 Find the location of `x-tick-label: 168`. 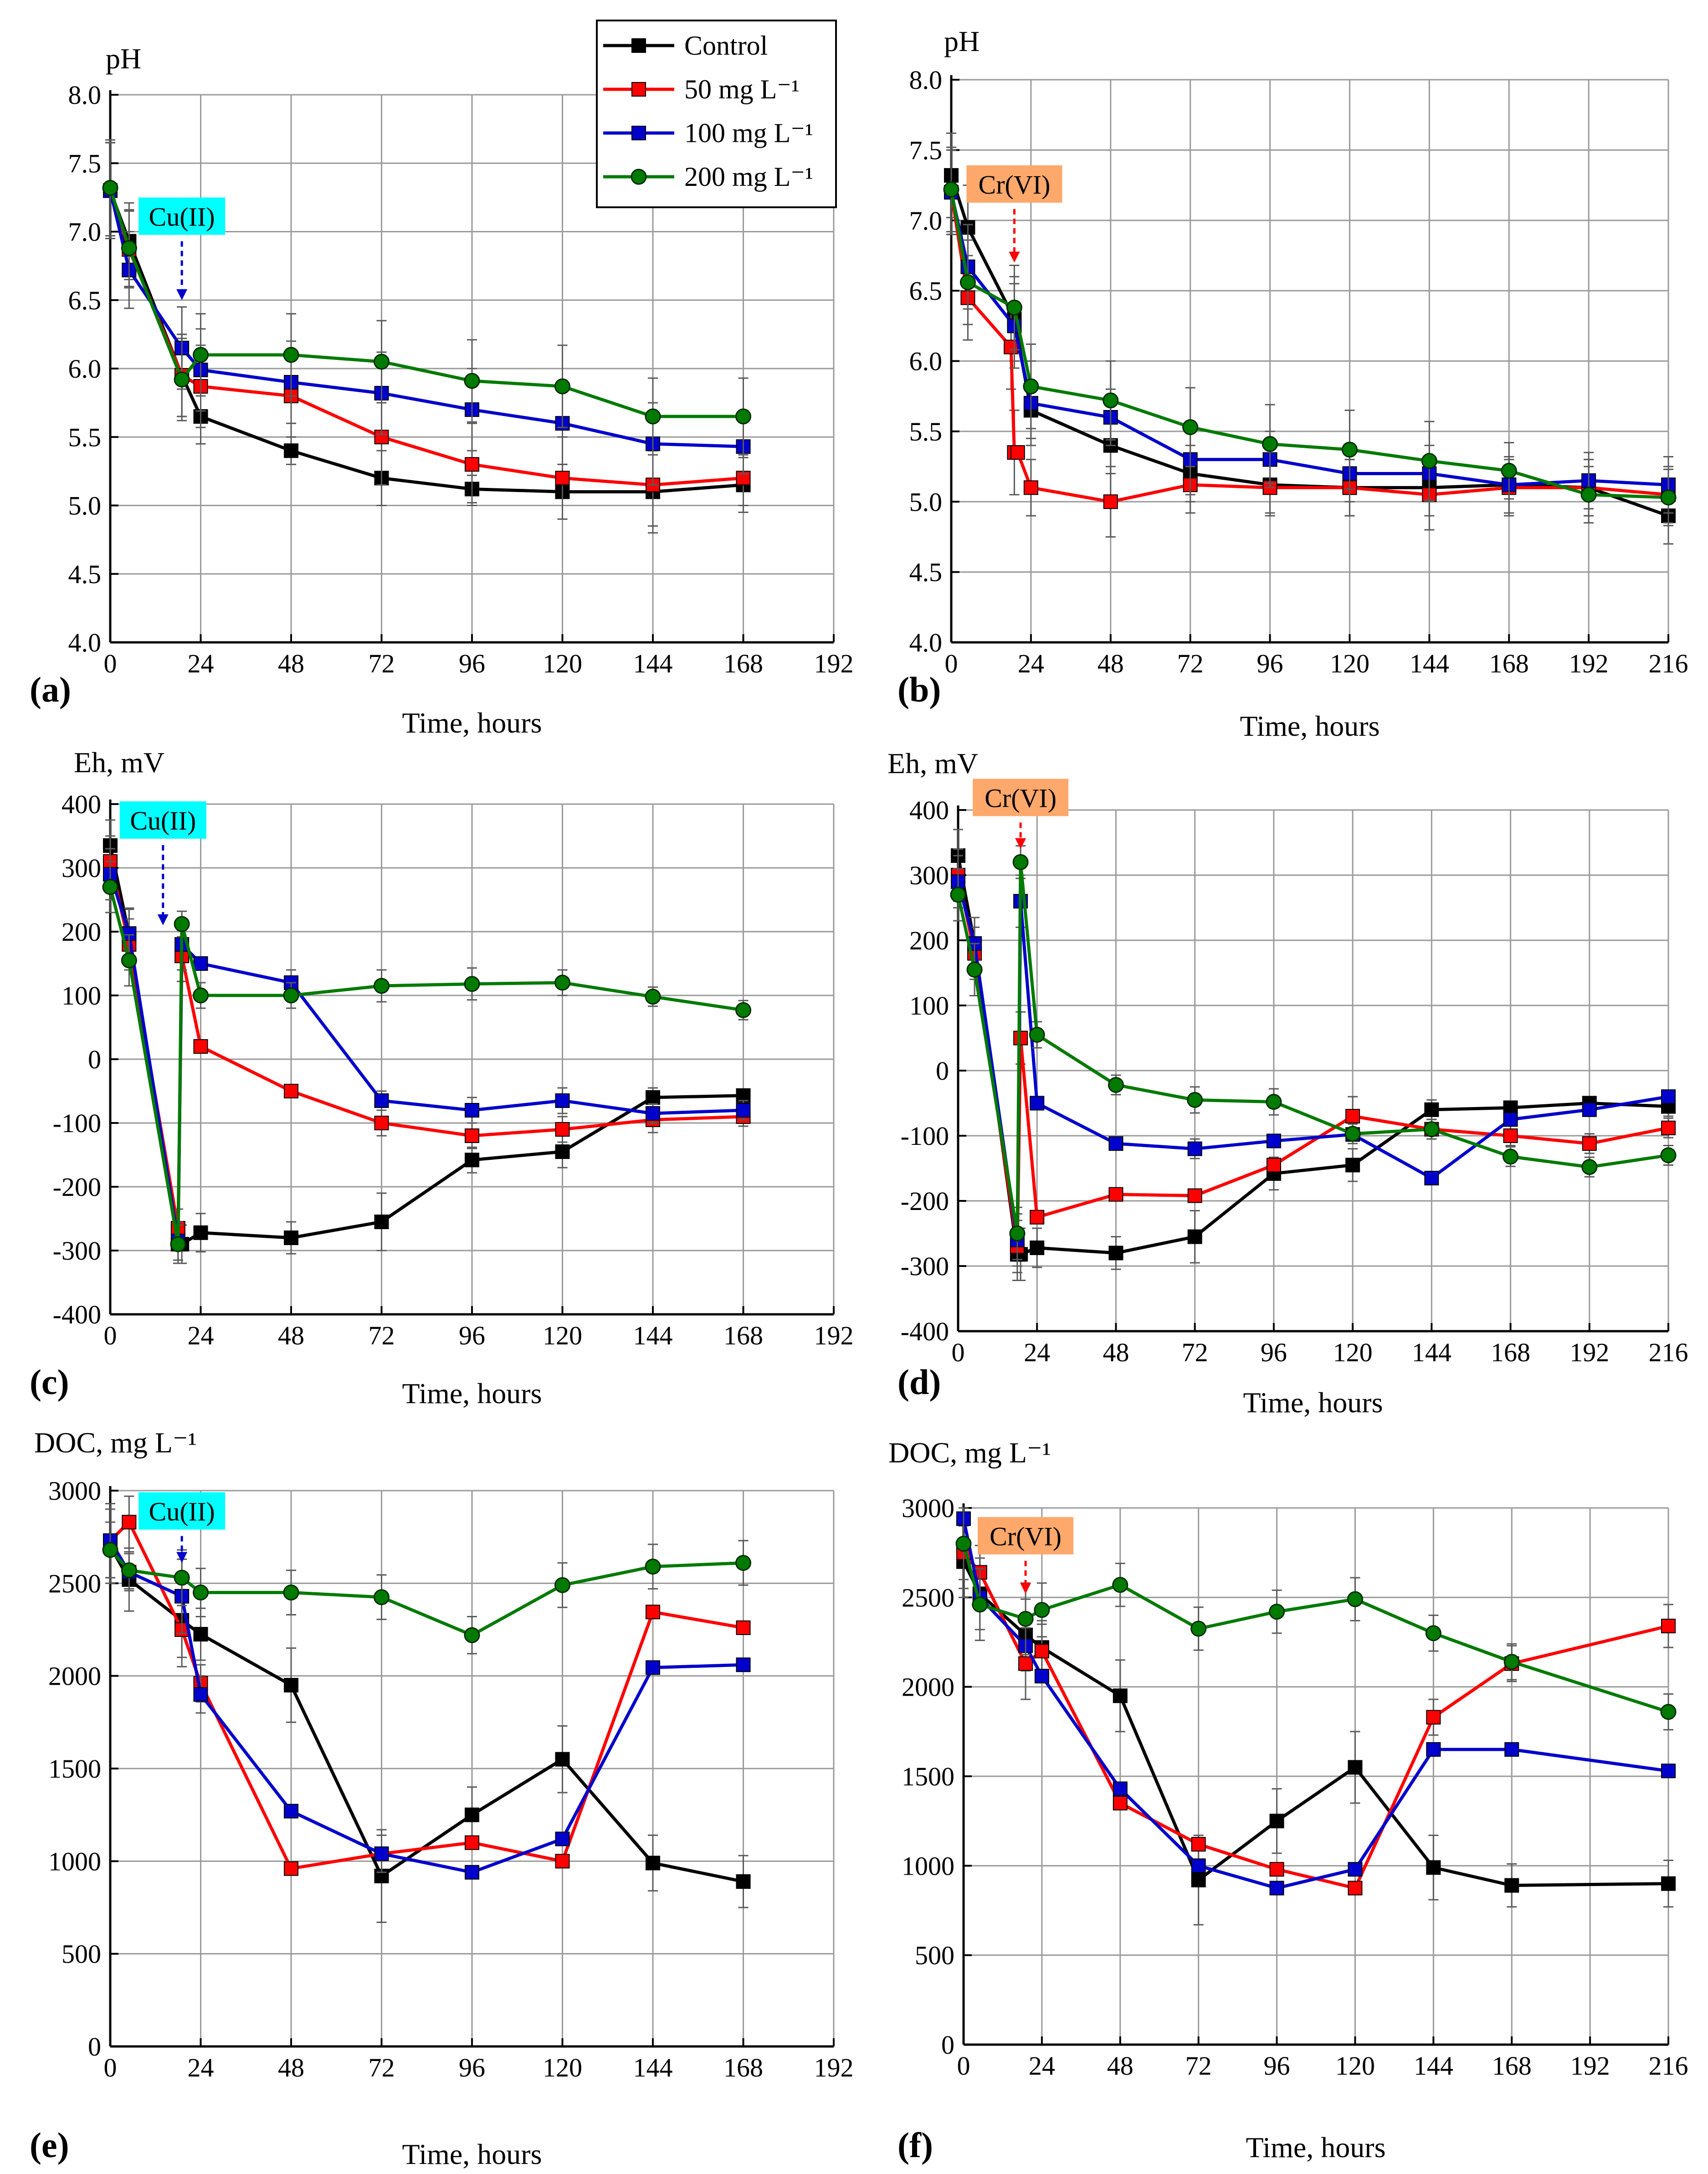

x-tick-label: 168 is located at coordinates (1510, 1352).